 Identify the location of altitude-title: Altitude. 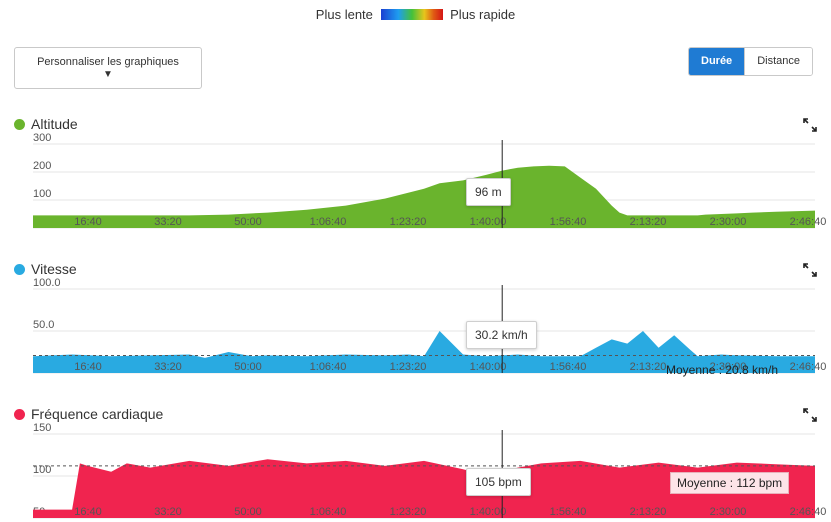
(46, 124).